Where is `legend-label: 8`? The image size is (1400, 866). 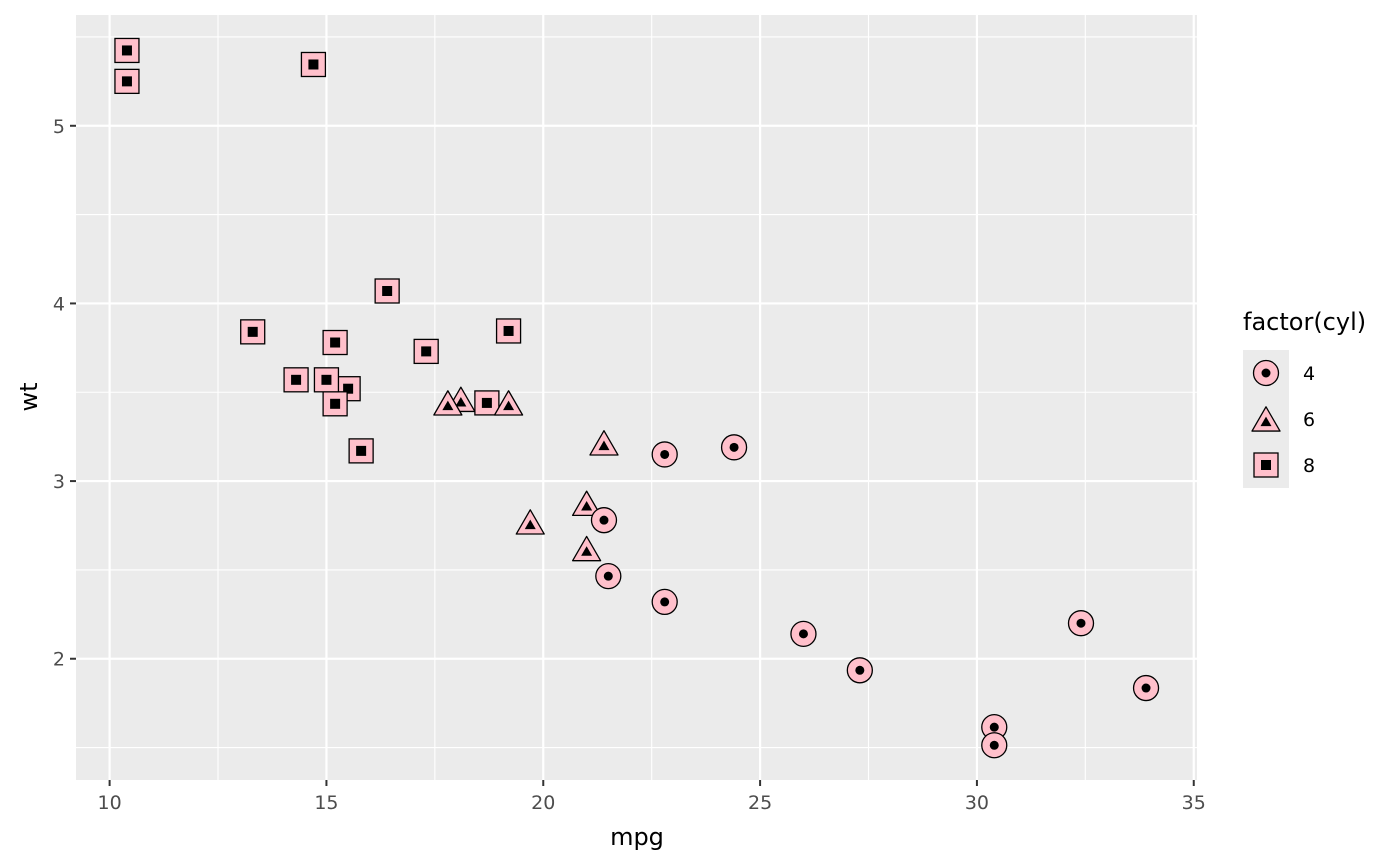 legend-label: 8 is located at coordinates (1309, 466).